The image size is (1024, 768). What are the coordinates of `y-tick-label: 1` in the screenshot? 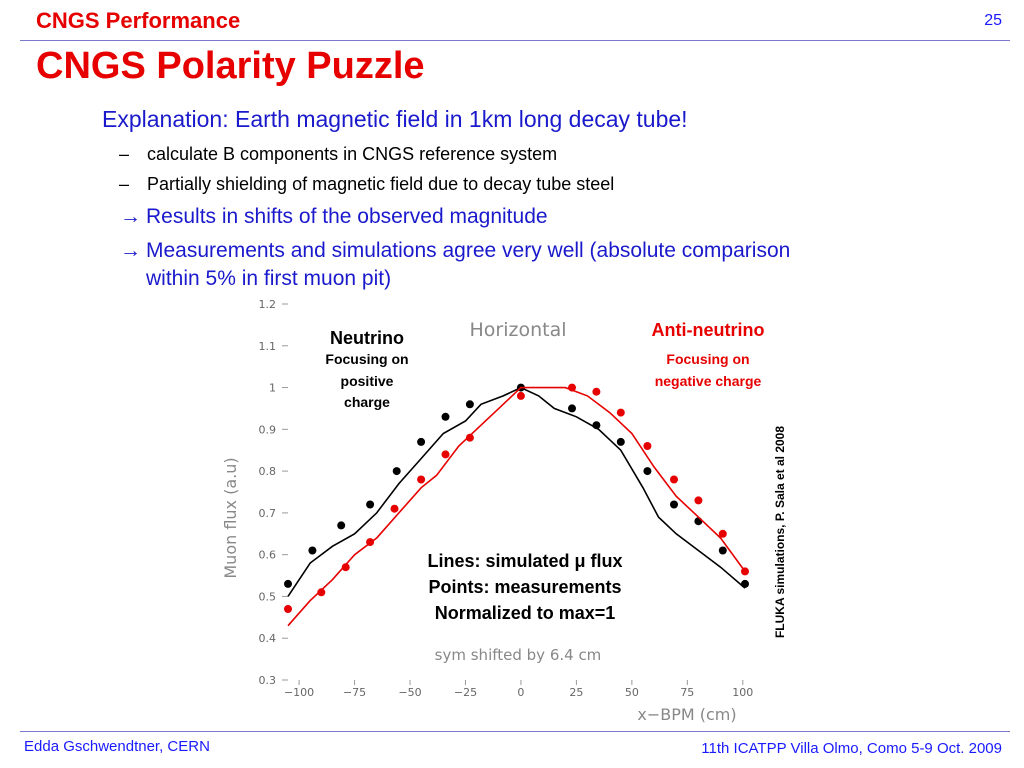 It's located at (272, 388).